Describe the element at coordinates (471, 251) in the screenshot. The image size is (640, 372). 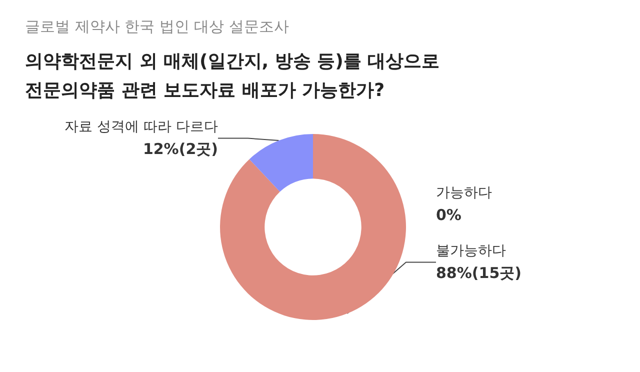
I see `slice-label: 불가능하다` at that location.